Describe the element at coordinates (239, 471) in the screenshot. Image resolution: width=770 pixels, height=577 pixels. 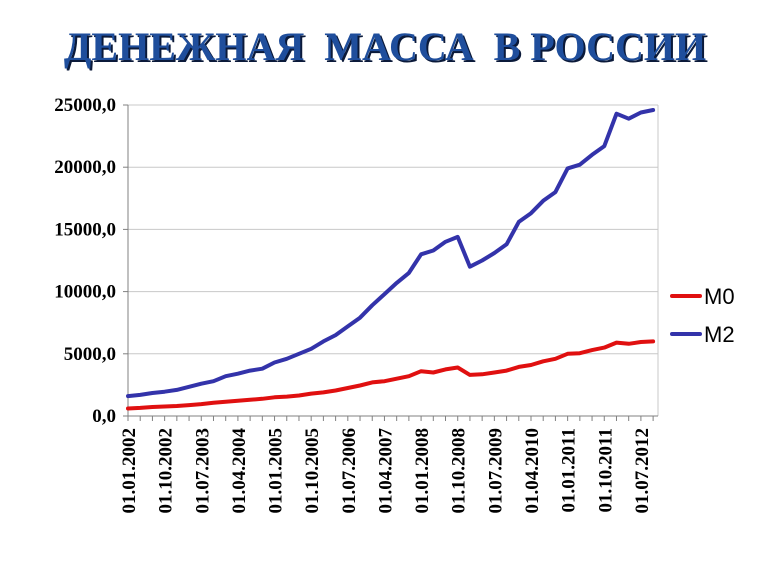
I see `x-tick-label: 01.04.2004` at that location.